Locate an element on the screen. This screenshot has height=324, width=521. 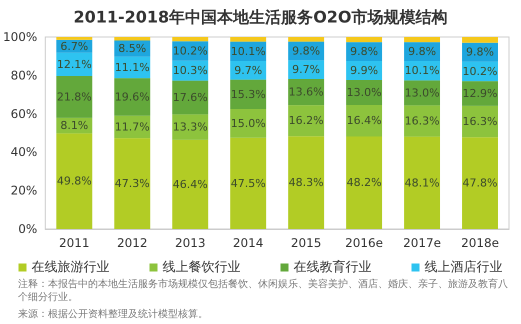
data-label: 19.6% is located at coordinates (132, 97).